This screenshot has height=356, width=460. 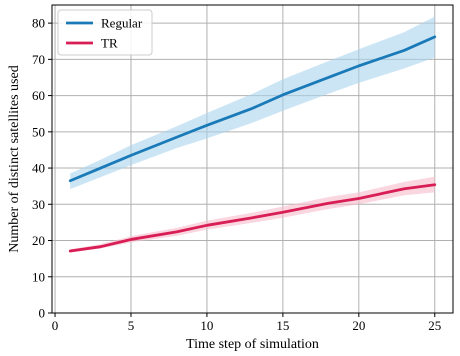 What do you see at coordinates (38, 276) in the screenshot?
I see `y-tick-label: 10` at bounding box center [38, 276].